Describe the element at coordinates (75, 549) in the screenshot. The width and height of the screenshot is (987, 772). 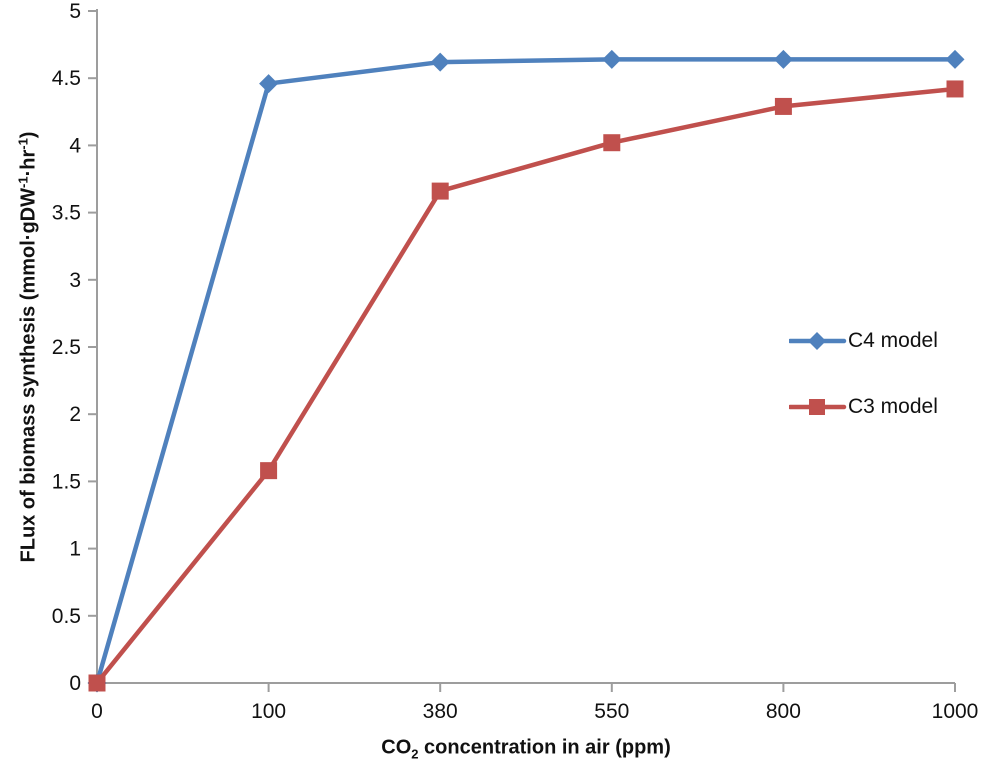
I see `y-tick-label: 1` at that location.